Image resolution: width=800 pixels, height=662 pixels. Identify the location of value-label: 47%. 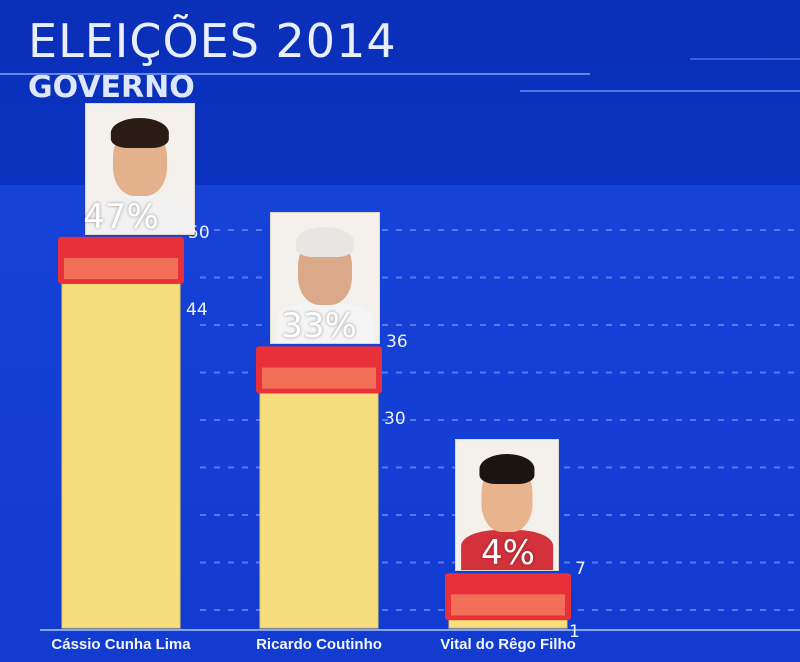
(121, 216).